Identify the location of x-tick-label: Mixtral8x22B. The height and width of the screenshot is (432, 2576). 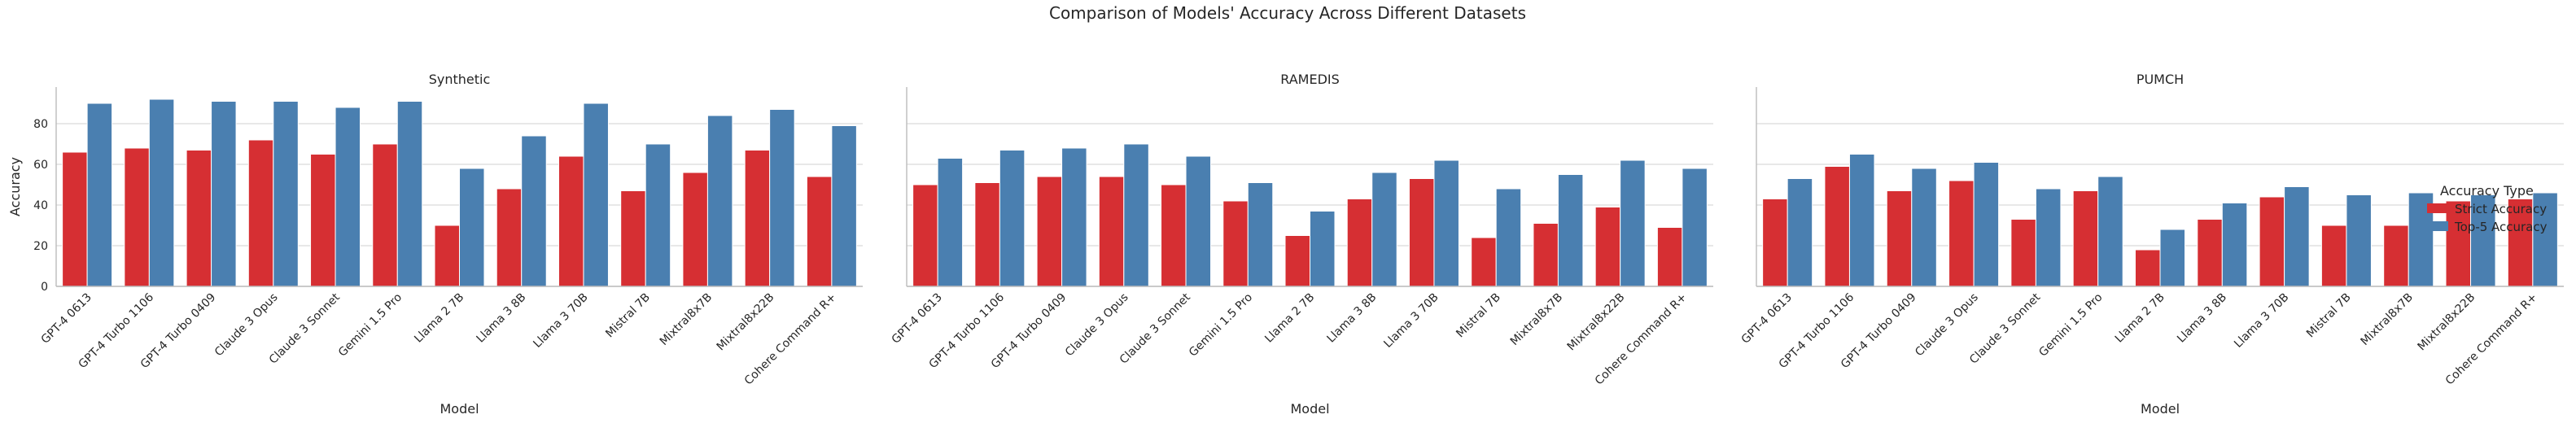
(2447, 322).